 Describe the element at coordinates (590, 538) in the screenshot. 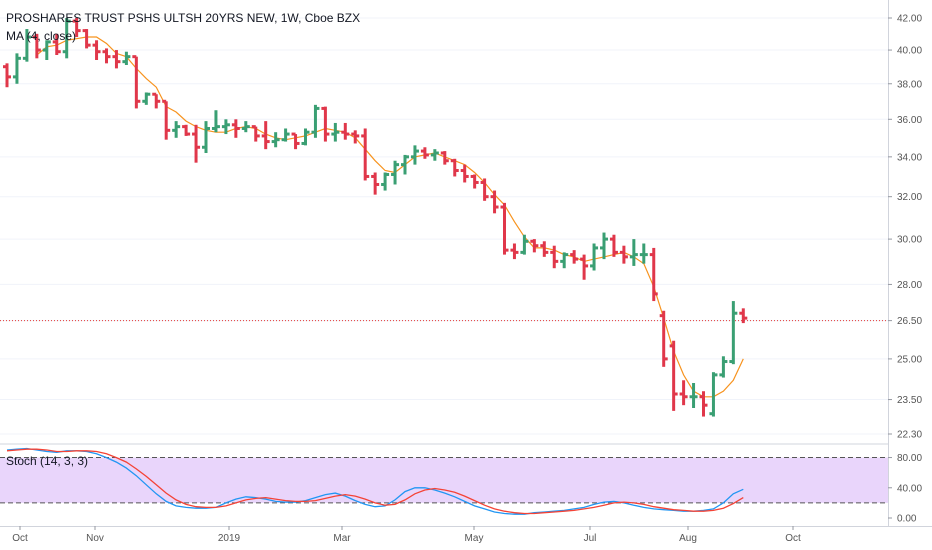

I see `time-tick-label: Jul` at that location.